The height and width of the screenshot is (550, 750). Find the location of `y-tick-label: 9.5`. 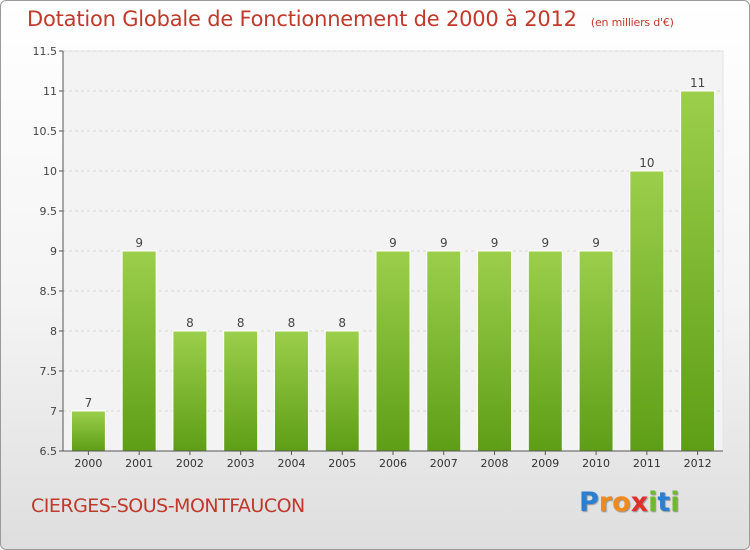

y-tick-label: 9.5 is located at coordinates (49, 211).